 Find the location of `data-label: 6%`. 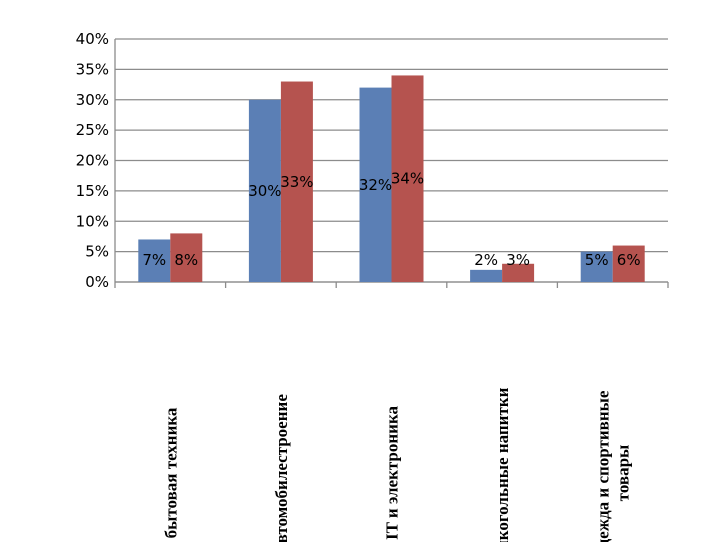

data-label: 6% is located at coordinates (629, 260).